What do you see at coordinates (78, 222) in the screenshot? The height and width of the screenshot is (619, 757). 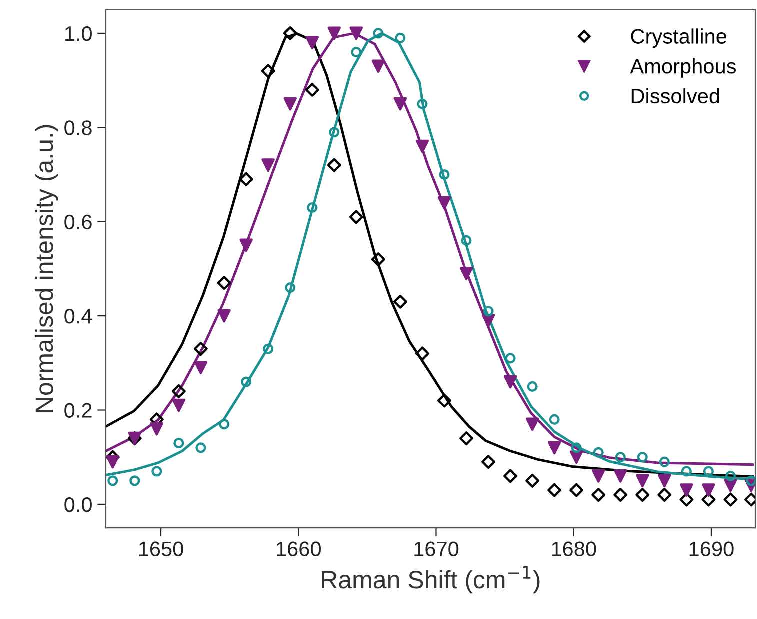 I see `y-tick-label: 0.6` at bounding box center [78, 222].